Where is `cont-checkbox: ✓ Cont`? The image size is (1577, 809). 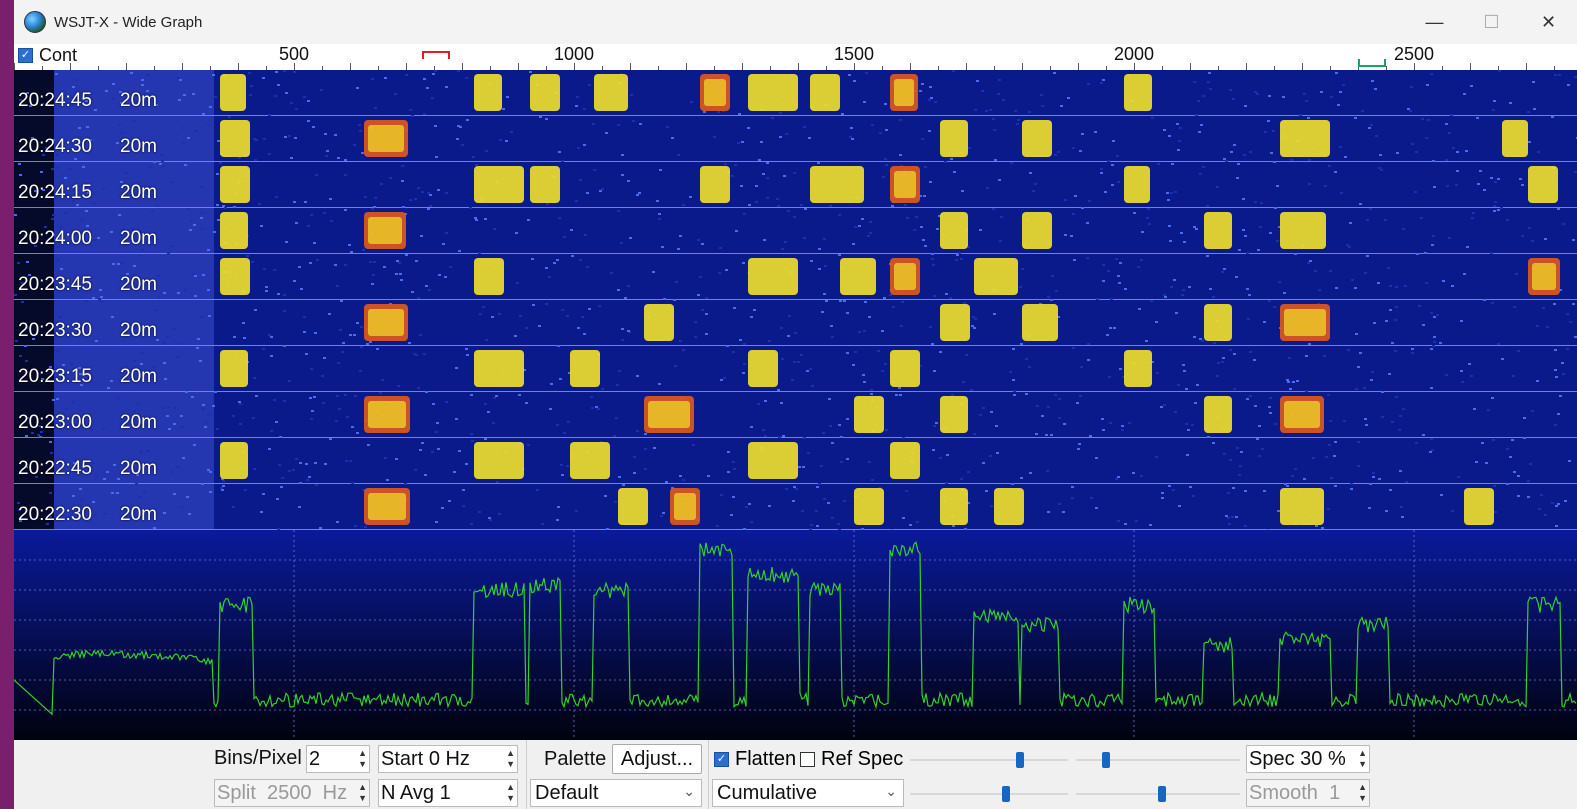
cont-checkbox: ✓ Cont is located at coordinates (47, 55).